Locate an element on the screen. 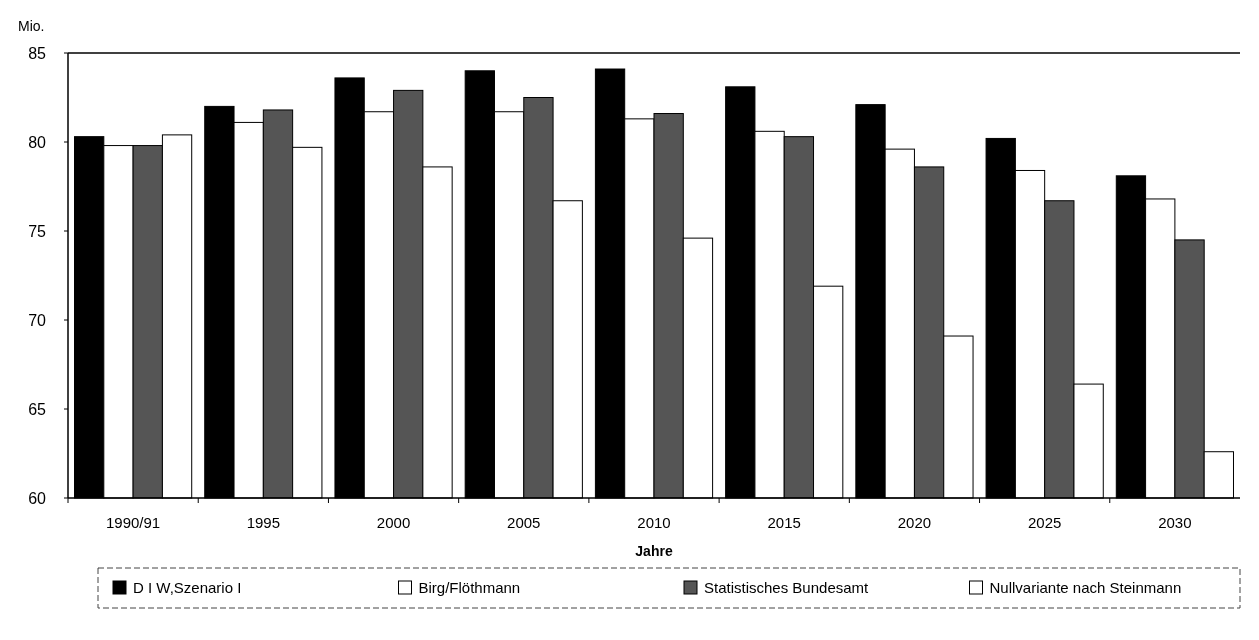 This screenshot has width=1259, height=640. x-tick-label: 2015 is located at coordinates (784, 522).